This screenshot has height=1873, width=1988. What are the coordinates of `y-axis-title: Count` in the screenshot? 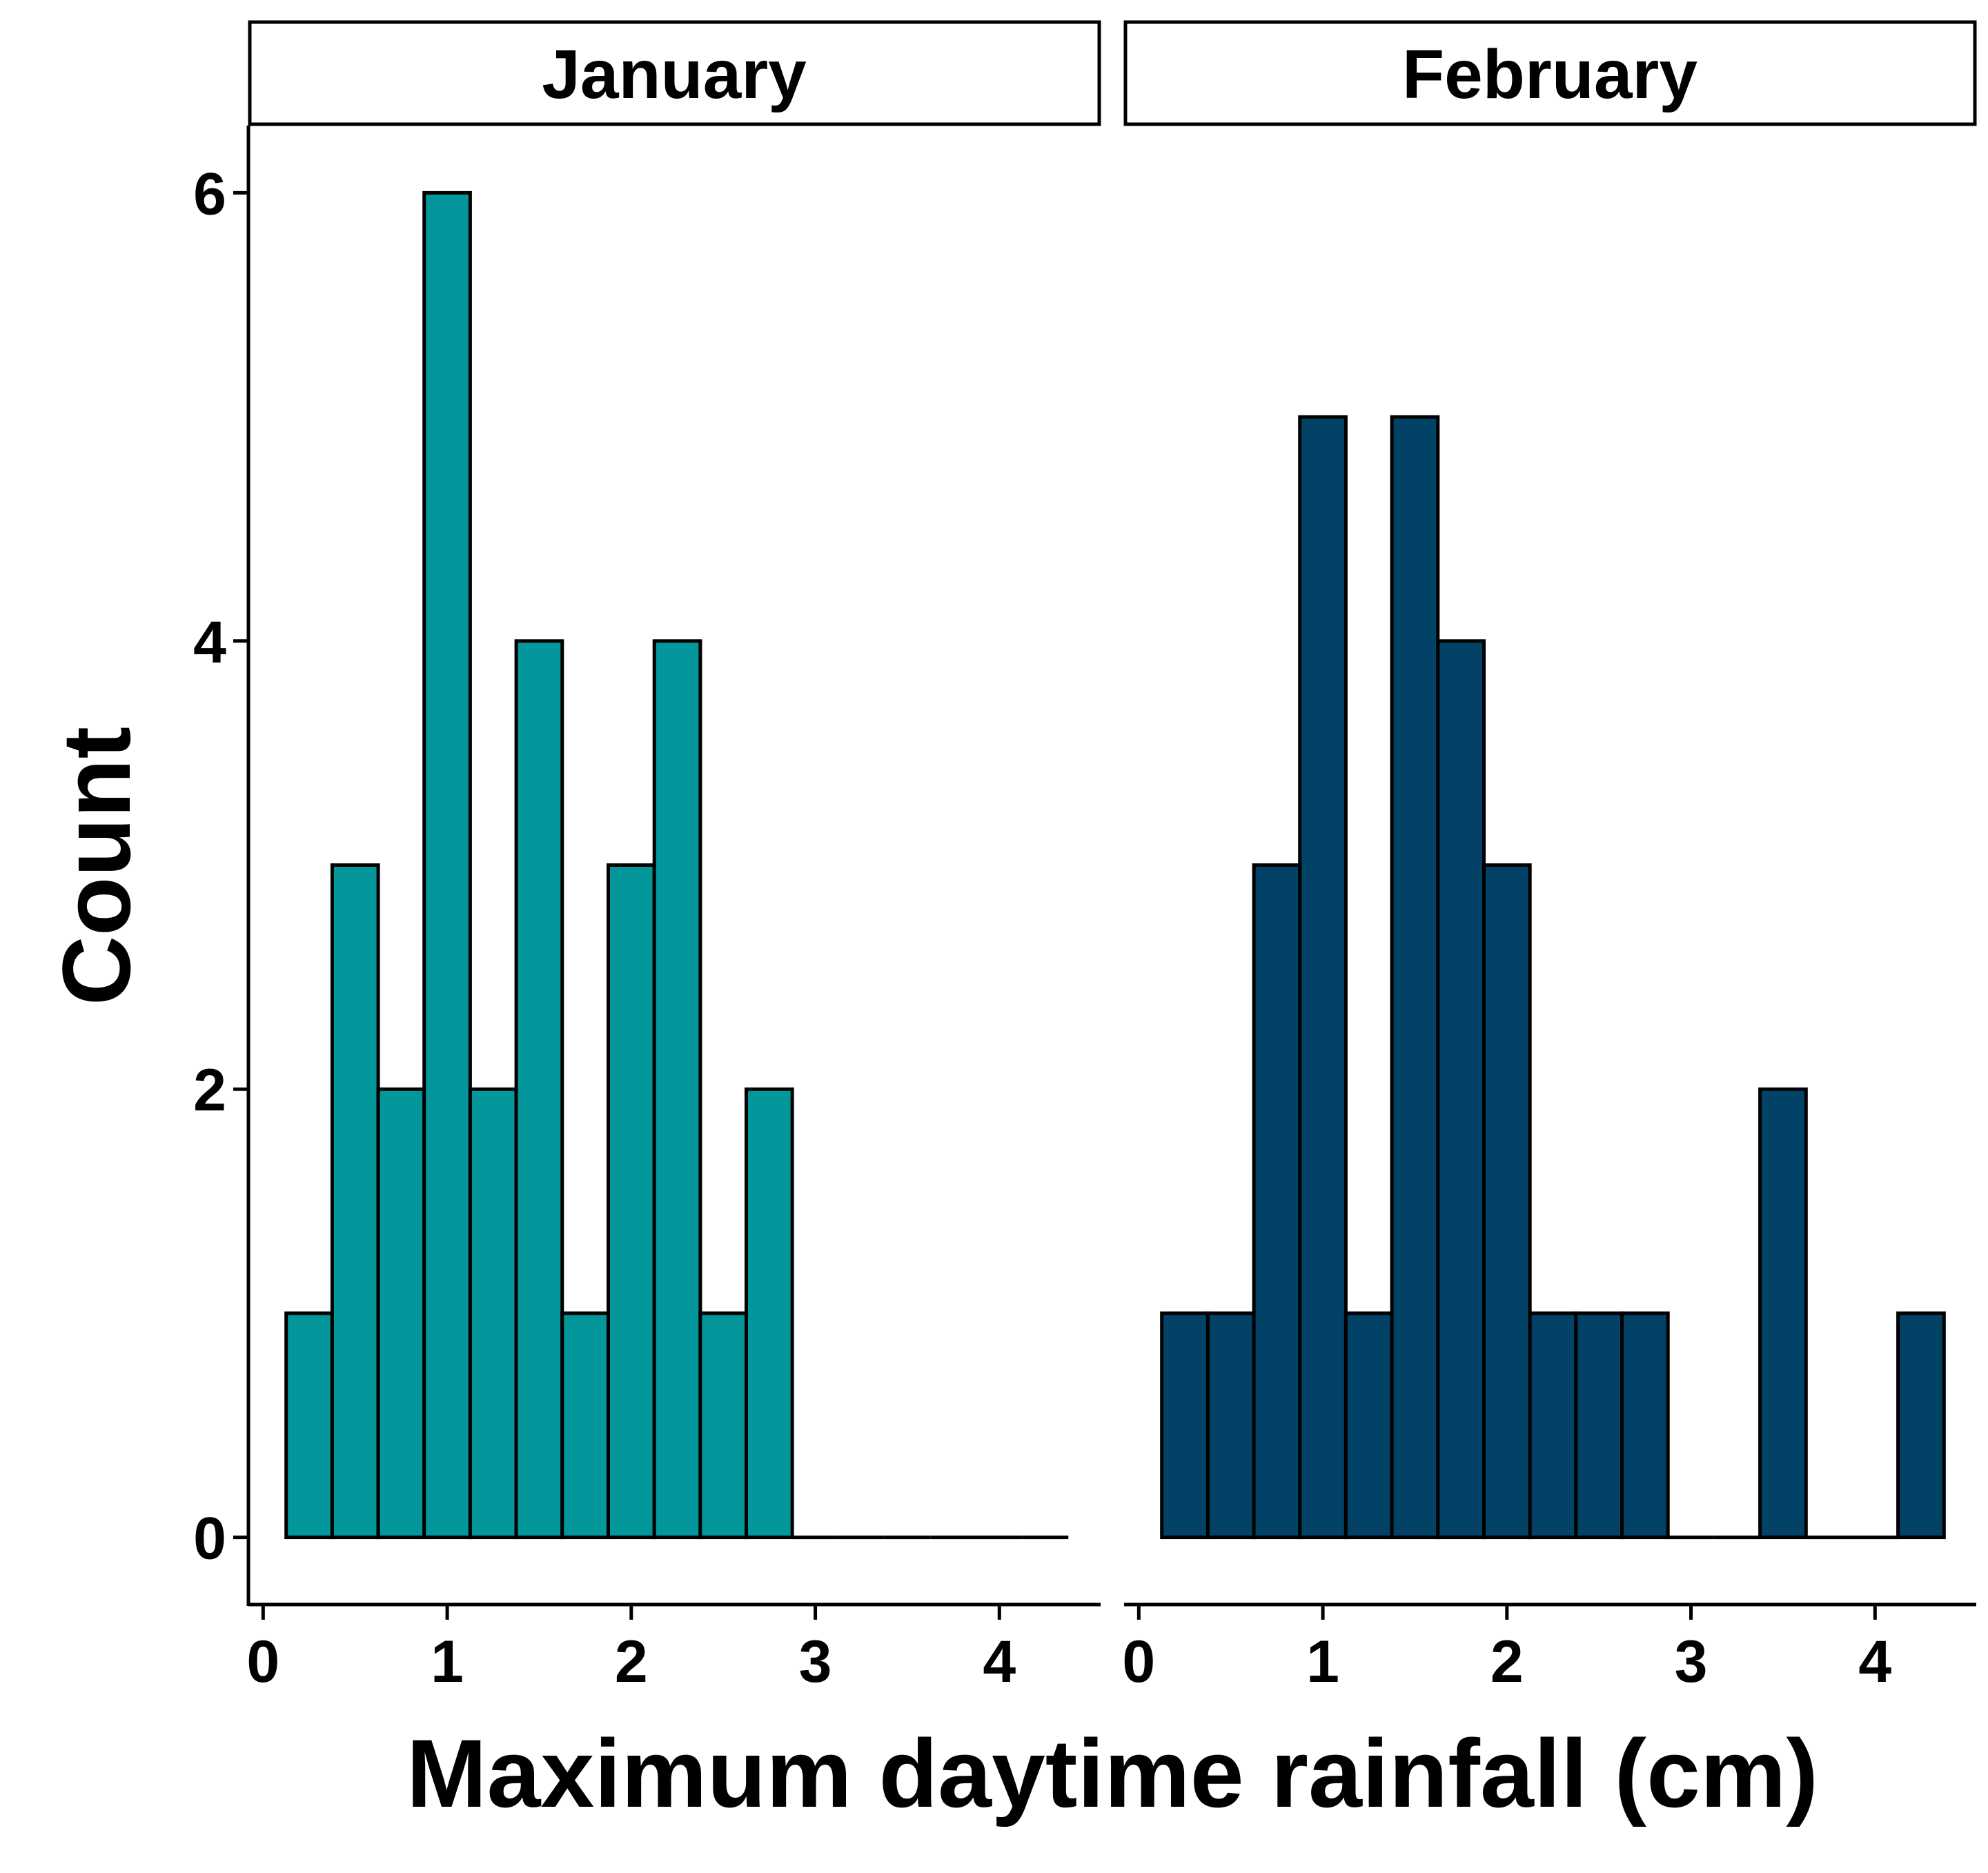 It's located at (96, 866).